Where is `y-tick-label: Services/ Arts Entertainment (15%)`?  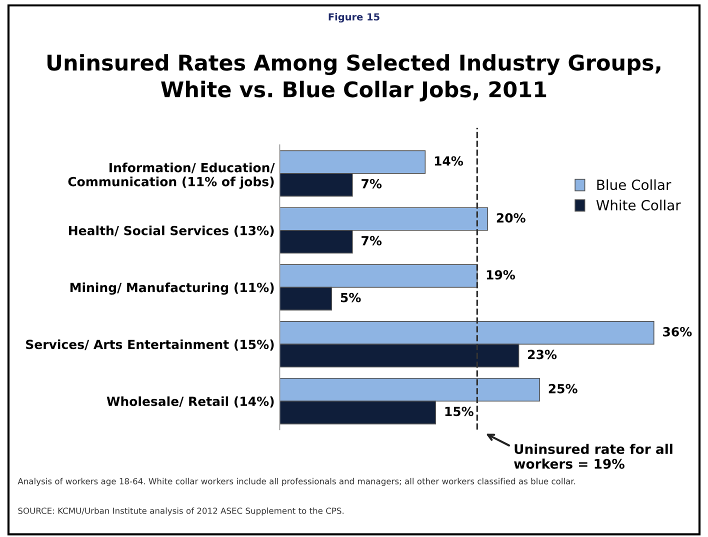 y-tick-label: Services/ Arts Entertainment (15%) is located at coordinates (150, 345).